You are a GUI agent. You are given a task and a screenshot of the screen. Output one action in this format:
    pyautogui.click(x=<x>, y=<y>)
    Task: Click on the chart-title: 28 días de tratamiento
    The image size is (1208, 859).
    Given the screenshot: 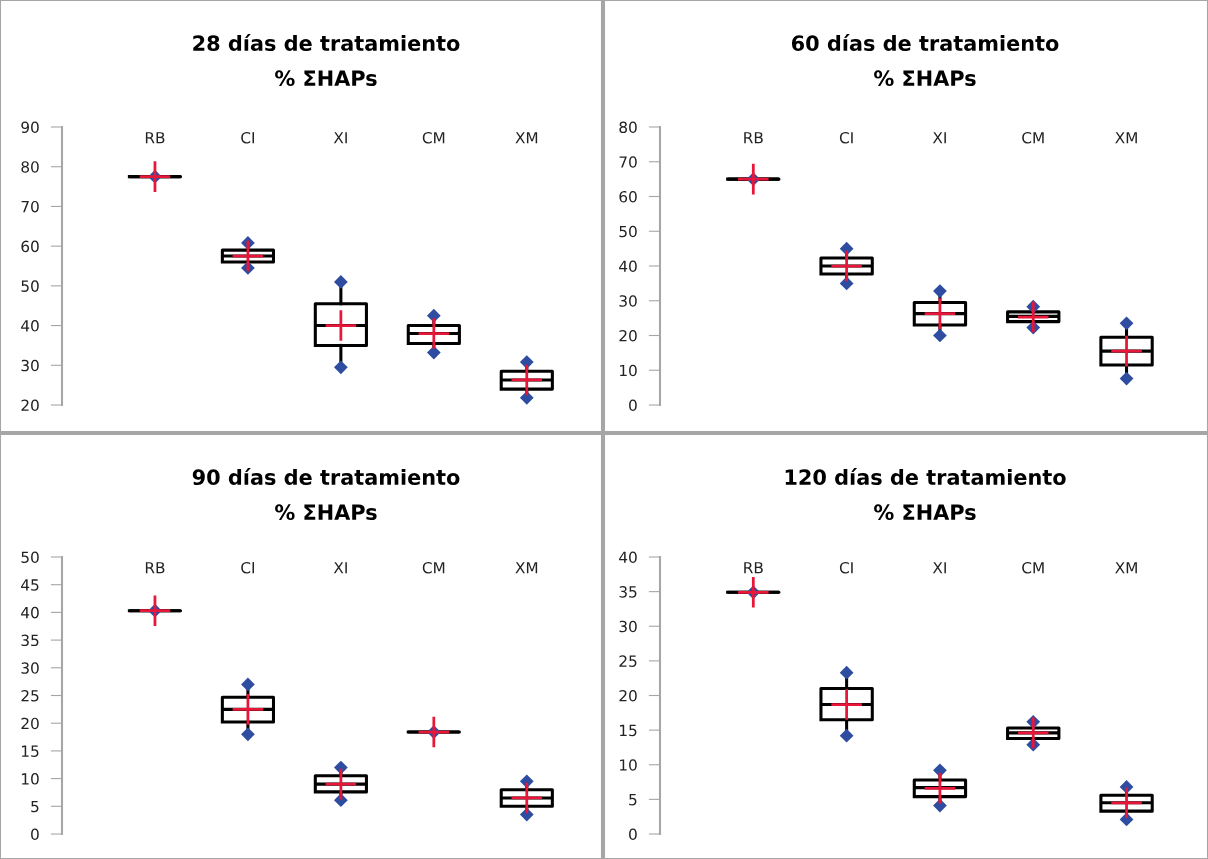 What is the action you would take?
    pyautogui.click(x=326, y=43)
    